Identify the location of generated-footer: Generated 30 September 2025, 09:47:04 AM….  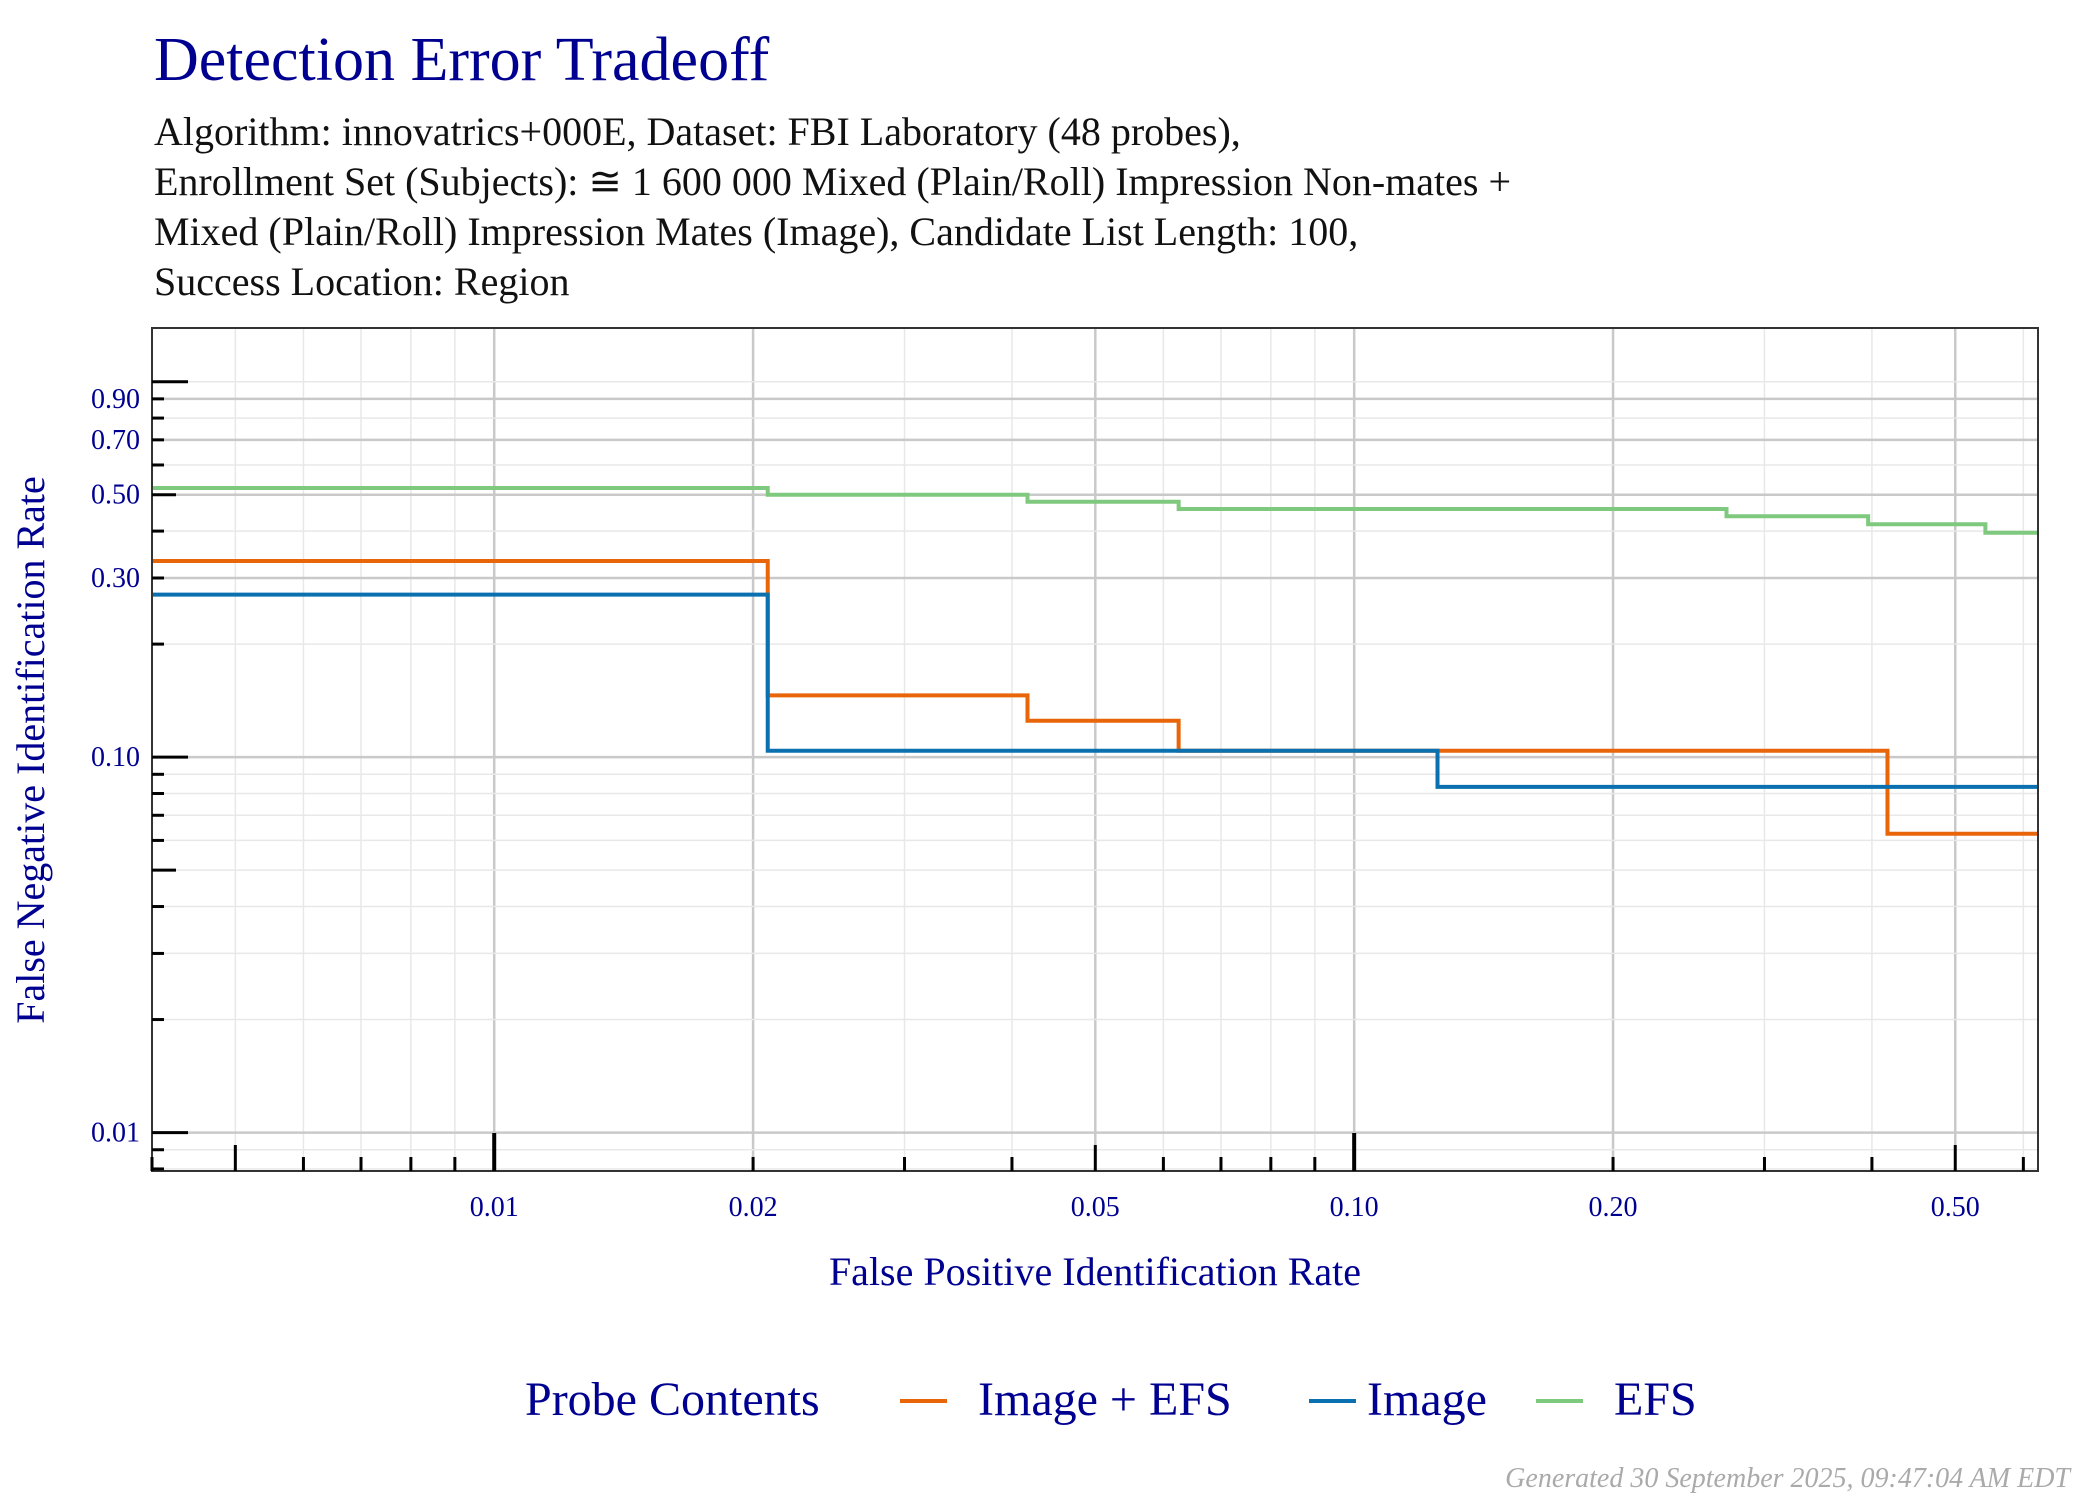
(1788, 1478).